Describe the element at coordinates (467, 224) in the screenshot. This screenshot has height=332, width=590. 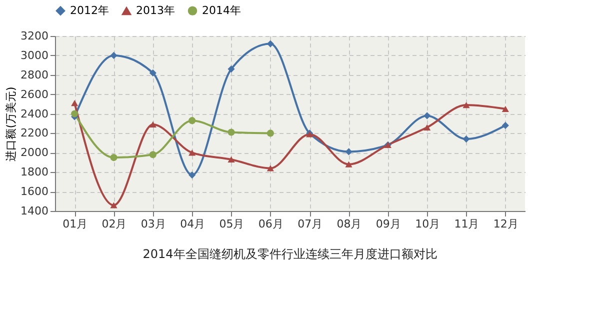
I see `x-tick-label: 11月` at that location.